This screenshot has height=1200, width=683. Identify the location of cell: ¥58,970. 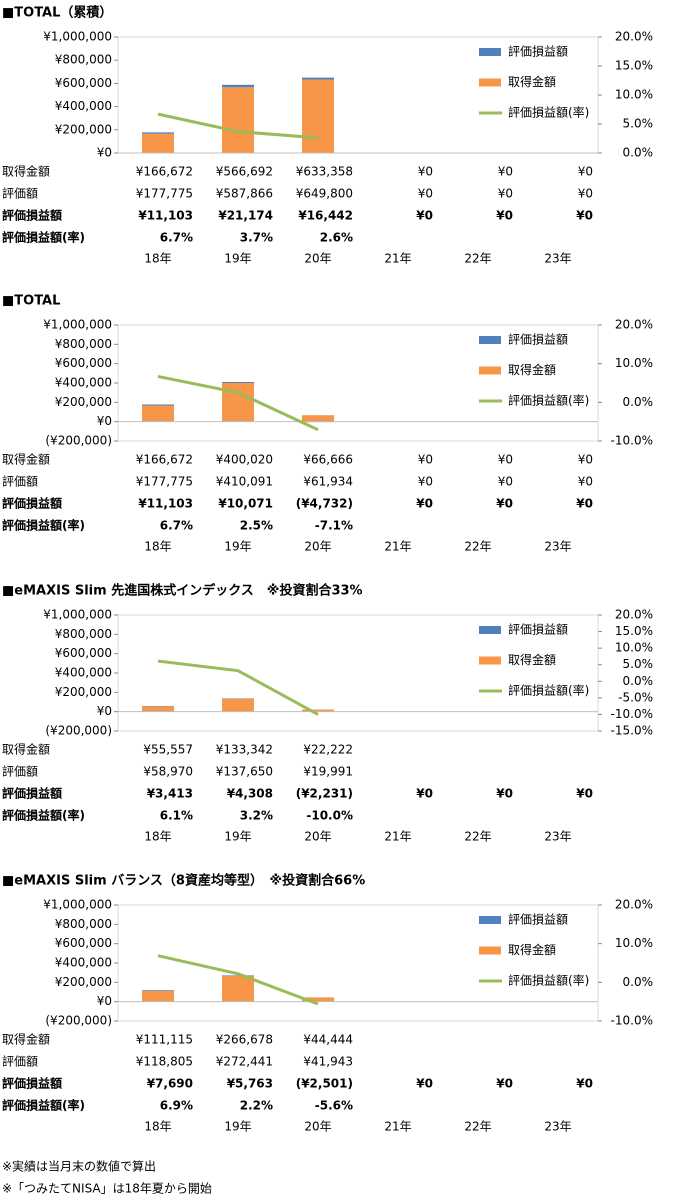
(168, 772).